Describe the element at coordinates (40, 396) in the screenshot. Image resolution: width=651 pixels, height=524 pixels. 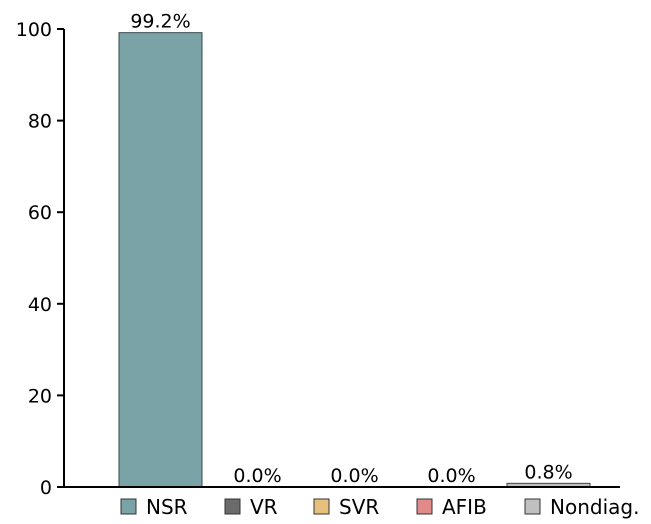
I see `y-tick-label: 20` at that location.